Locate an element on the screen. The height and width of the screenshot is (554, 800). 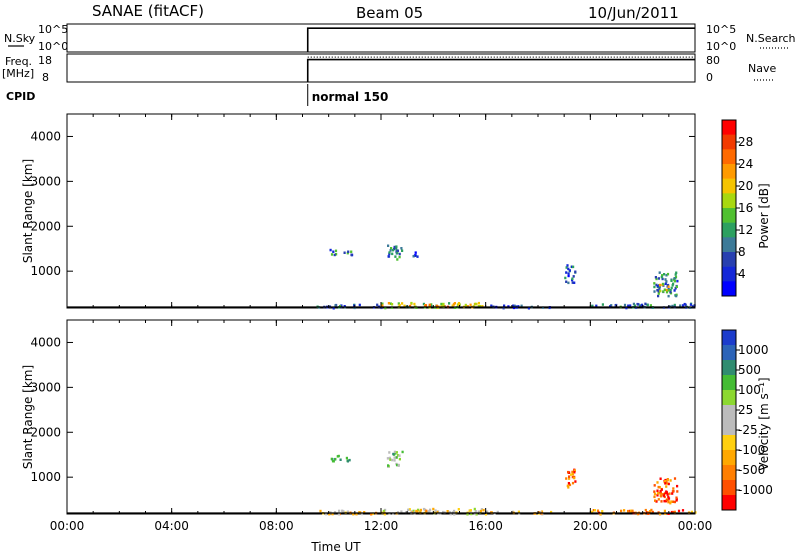
power-ylabel: Slant Range [km] is located at coordinates (28, 211).